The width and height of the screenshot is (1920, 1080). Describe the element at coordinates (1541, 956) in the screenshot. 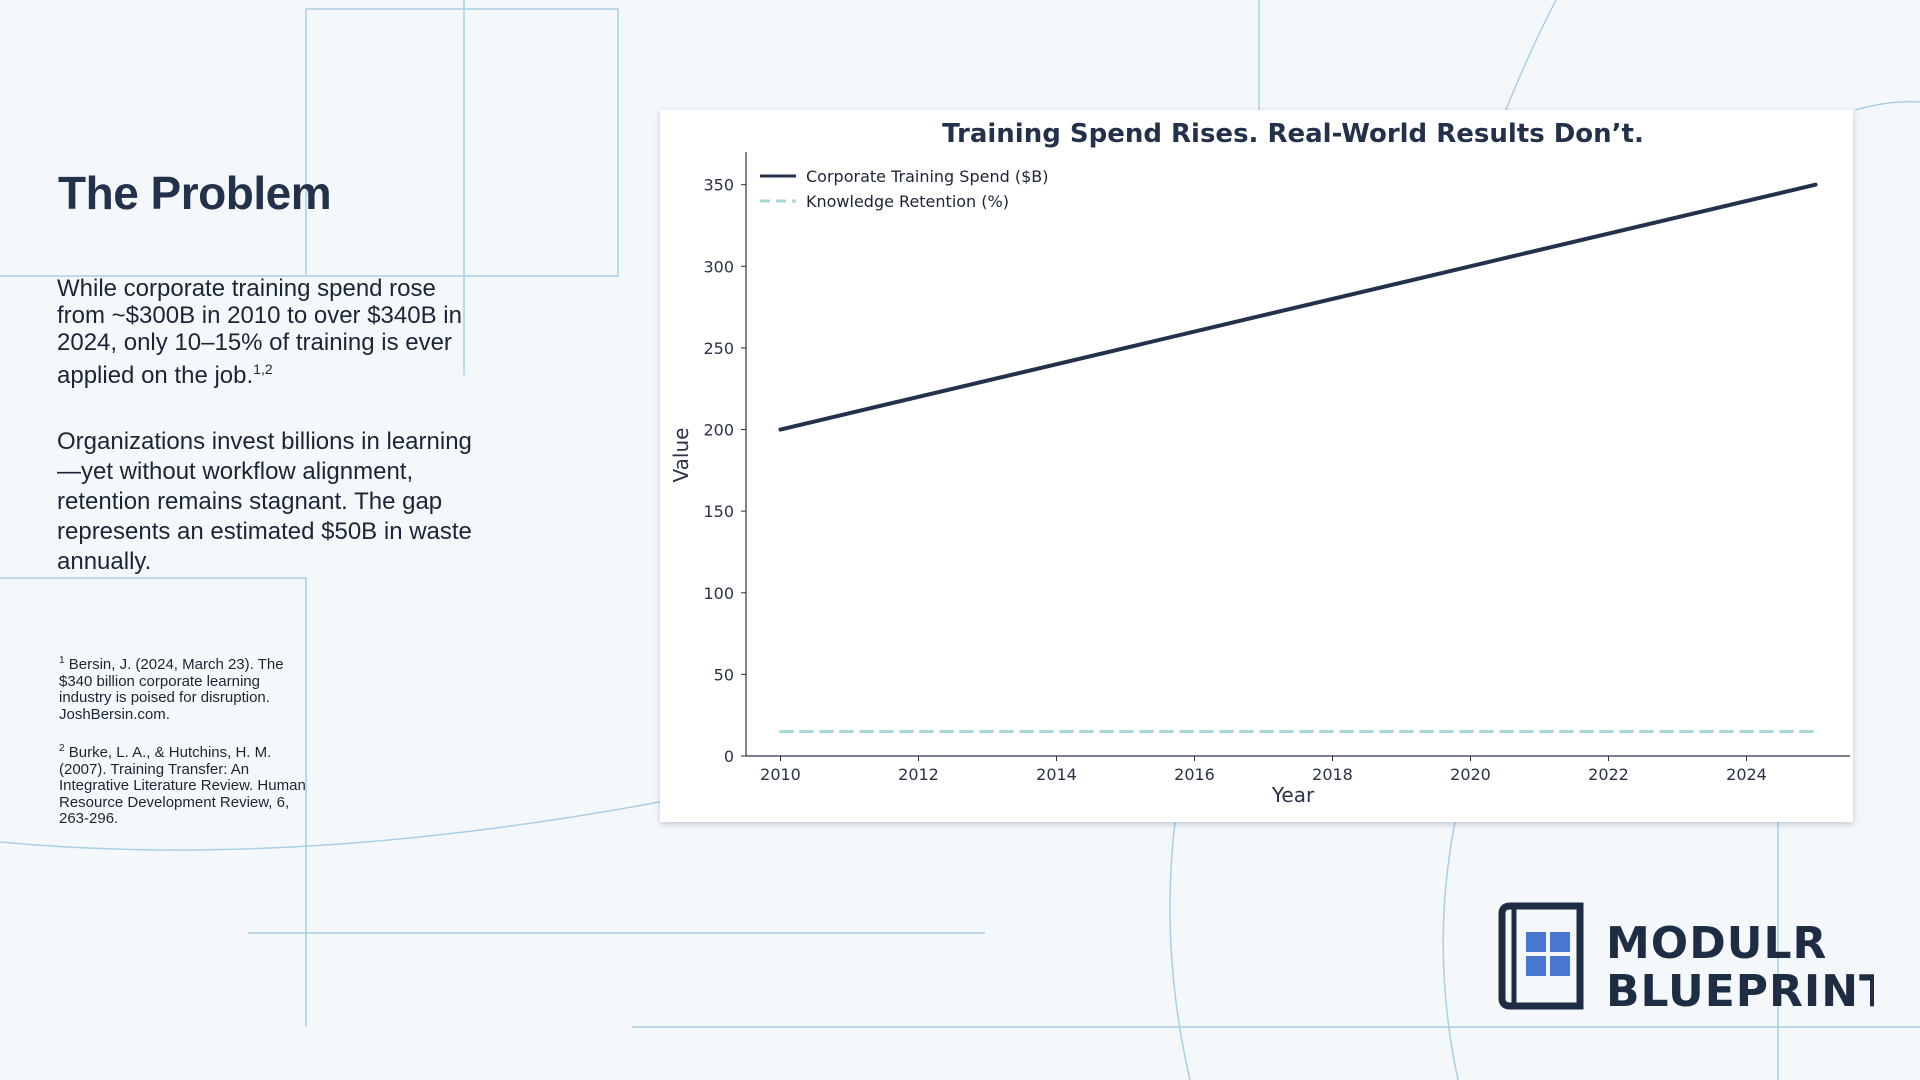

I see `blueprint-book-icon` at that location.